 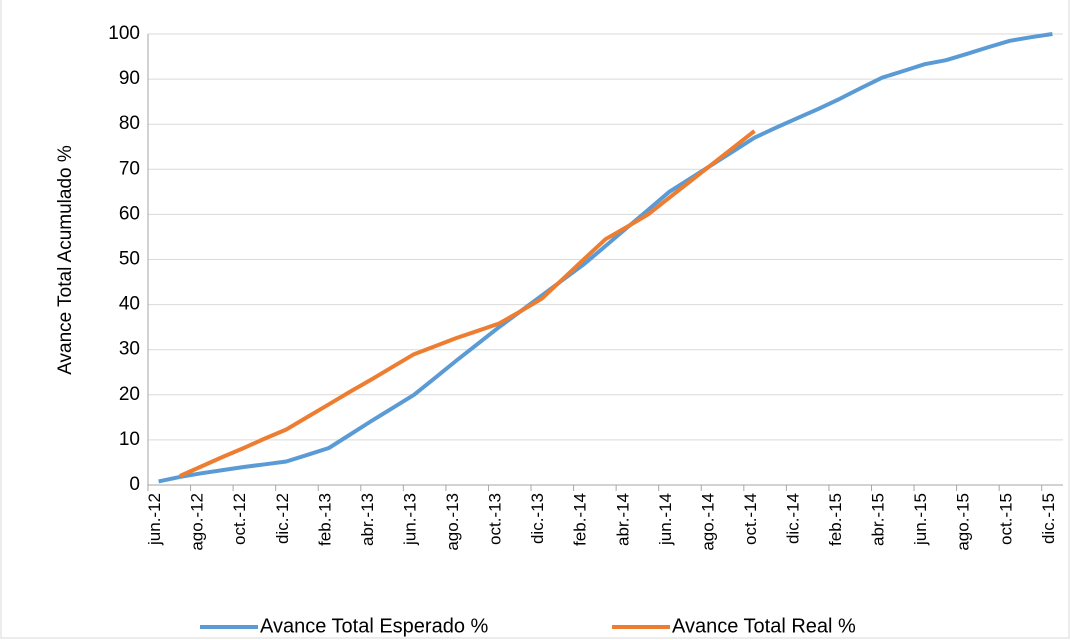 What do you see at coordinates (1005, 519) in the screenshot?
I see `x-tick-label: oct.-15` at bounding box center [1005, 519].